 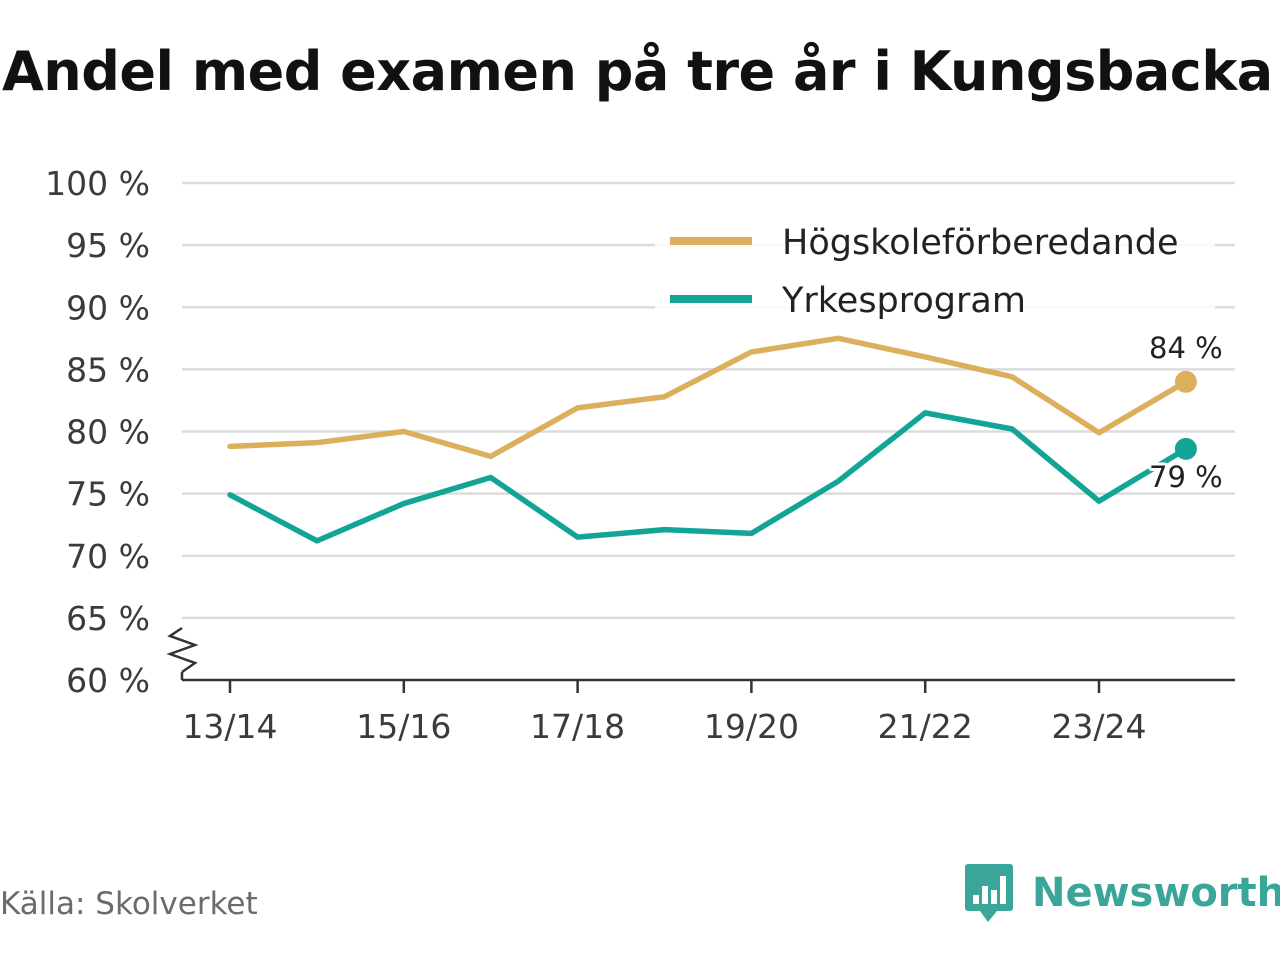 I want to click on y-tick-label: 85 %, so click(x=108, y=369).